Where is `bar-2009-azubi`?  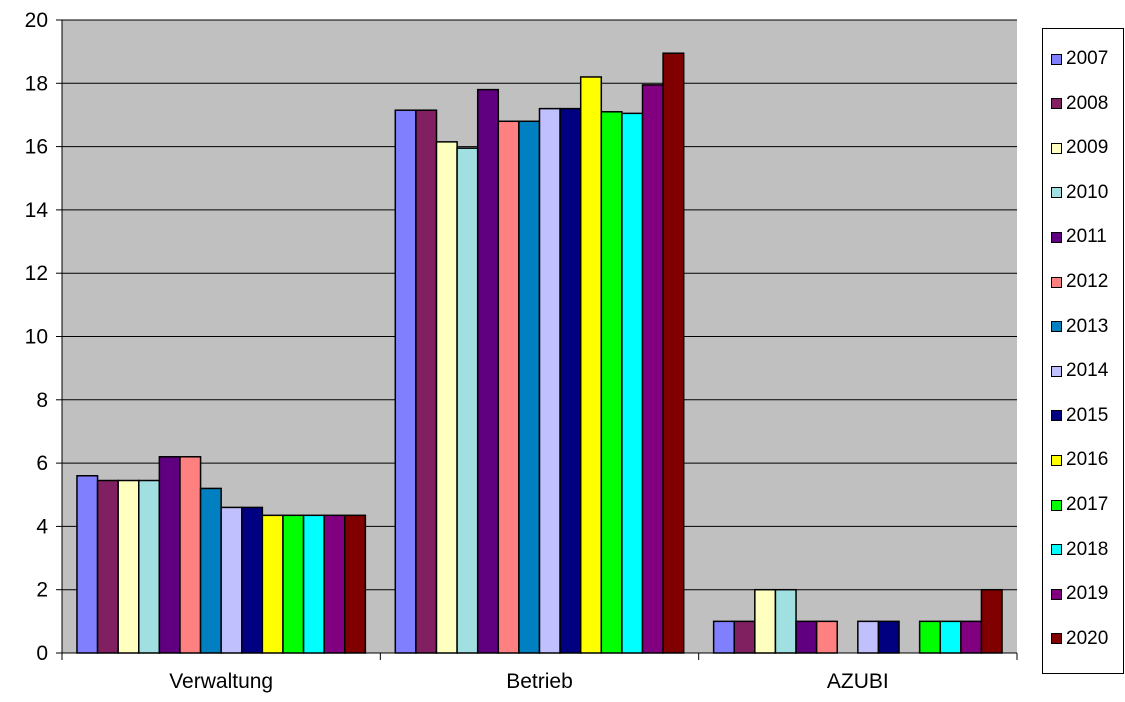 bar-2009-azubi is located at coordinates (765, 621).